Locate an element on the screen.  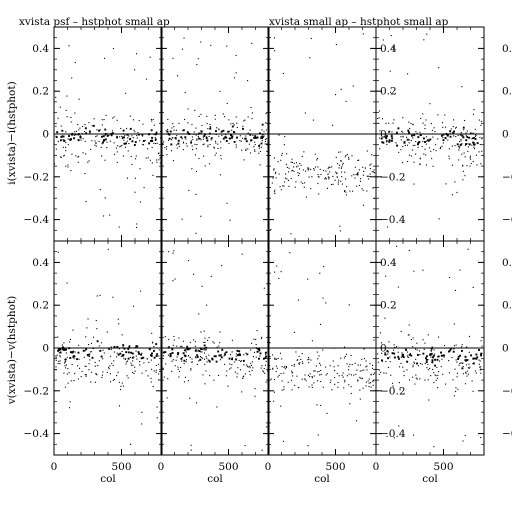
y-tick-label: 0.2 is located at coordinates (40, 306).